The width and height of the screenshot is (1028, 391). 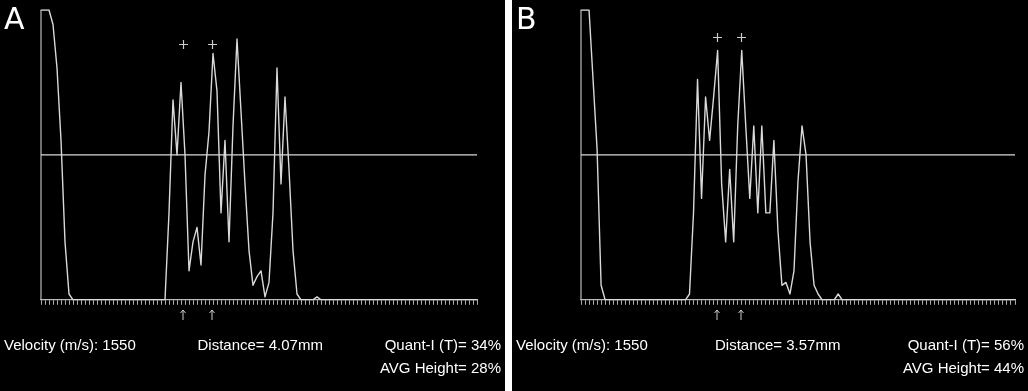 I want to click on text: Distance= 4.07mm, so click(x=260, y=344).